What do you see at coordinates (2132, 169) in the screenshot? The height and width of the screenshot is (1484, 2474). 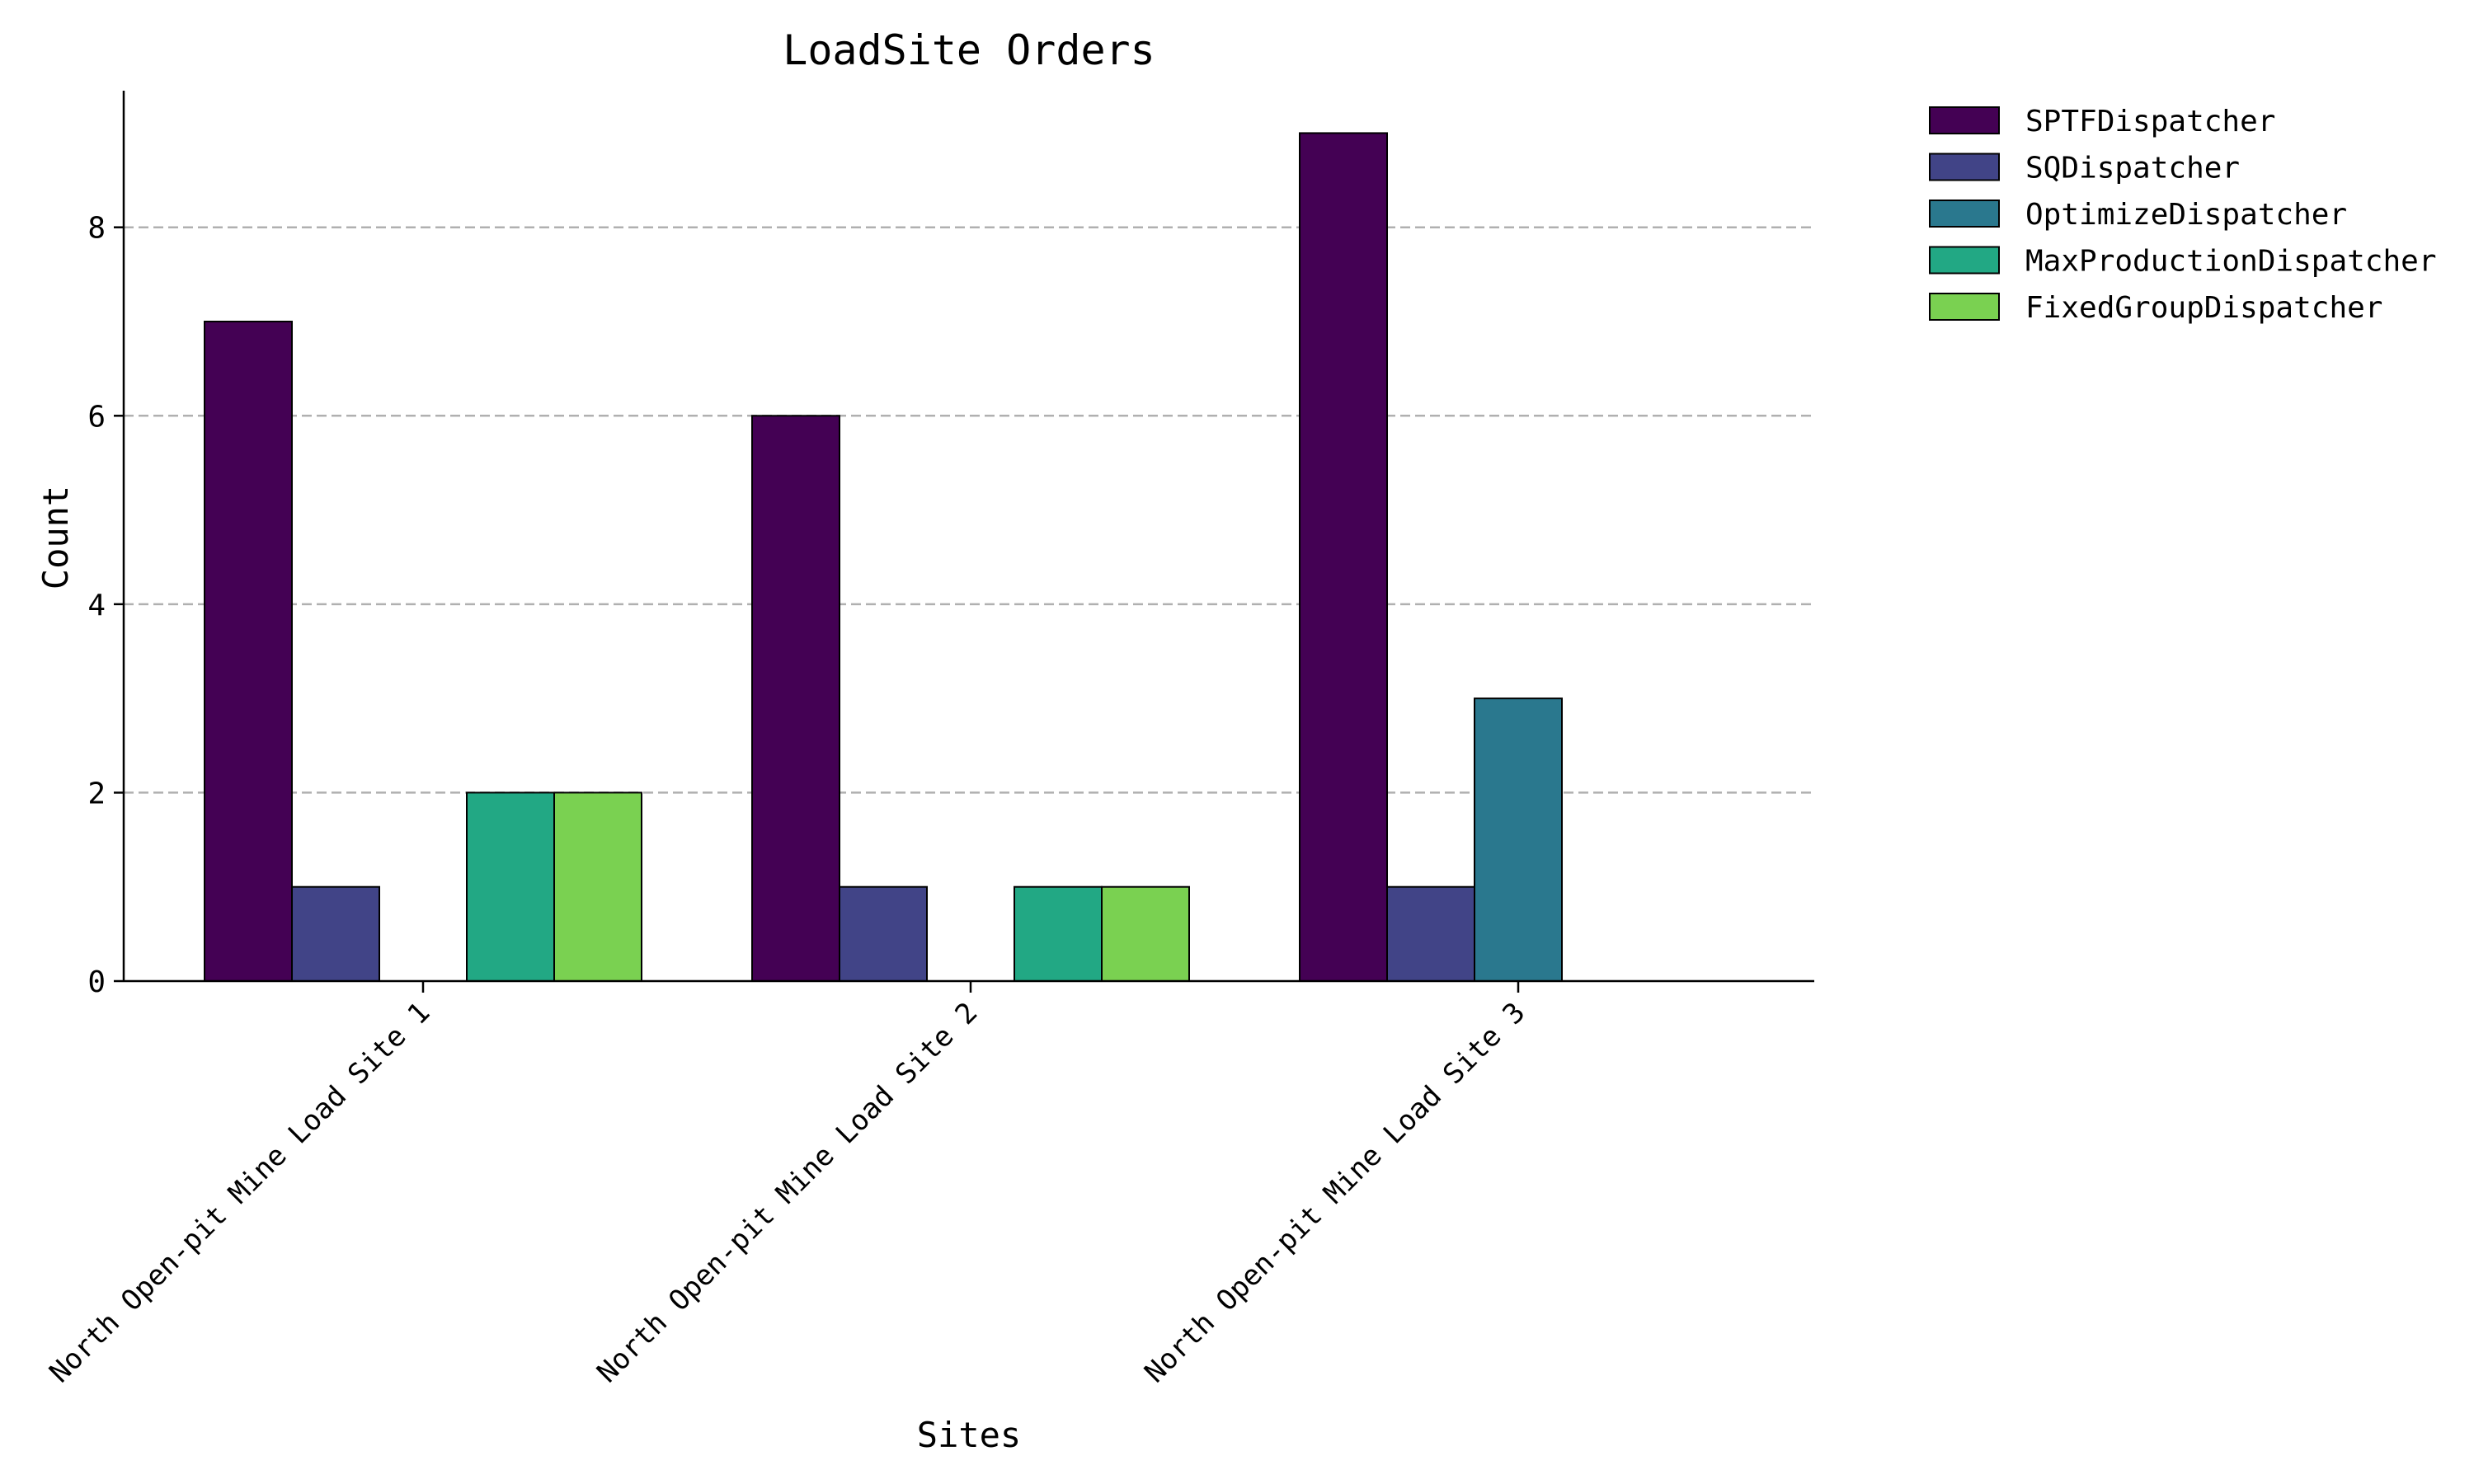 I see `legend-label: SQDispatcher` at bounding box center [2132, 169].